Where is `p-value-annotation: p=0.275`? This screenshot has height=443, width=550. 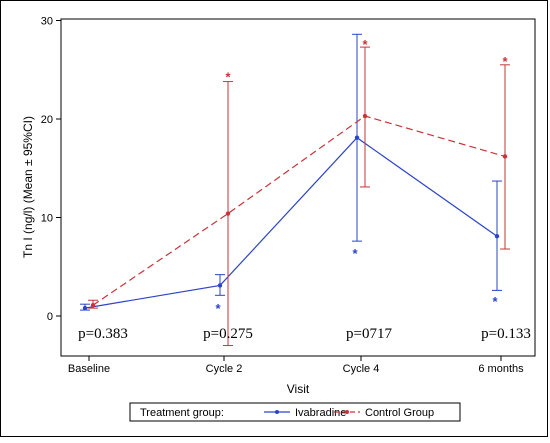
p-value-annotation: p=0.275 is located at coordinates (228, 334).